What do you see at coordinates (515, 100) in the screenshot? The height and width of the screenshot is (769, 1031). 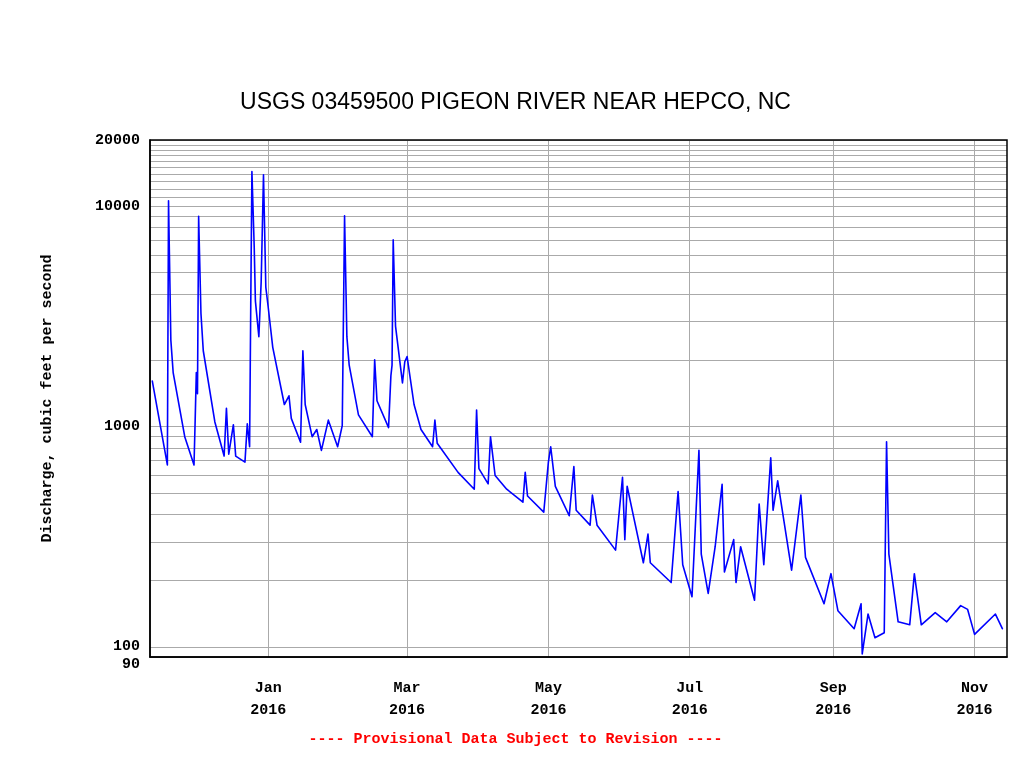 I see `chart-title: USGS 03459500 PIGEON RIVER NEAR HEPCO, NC` at bounding box center [515, 100].